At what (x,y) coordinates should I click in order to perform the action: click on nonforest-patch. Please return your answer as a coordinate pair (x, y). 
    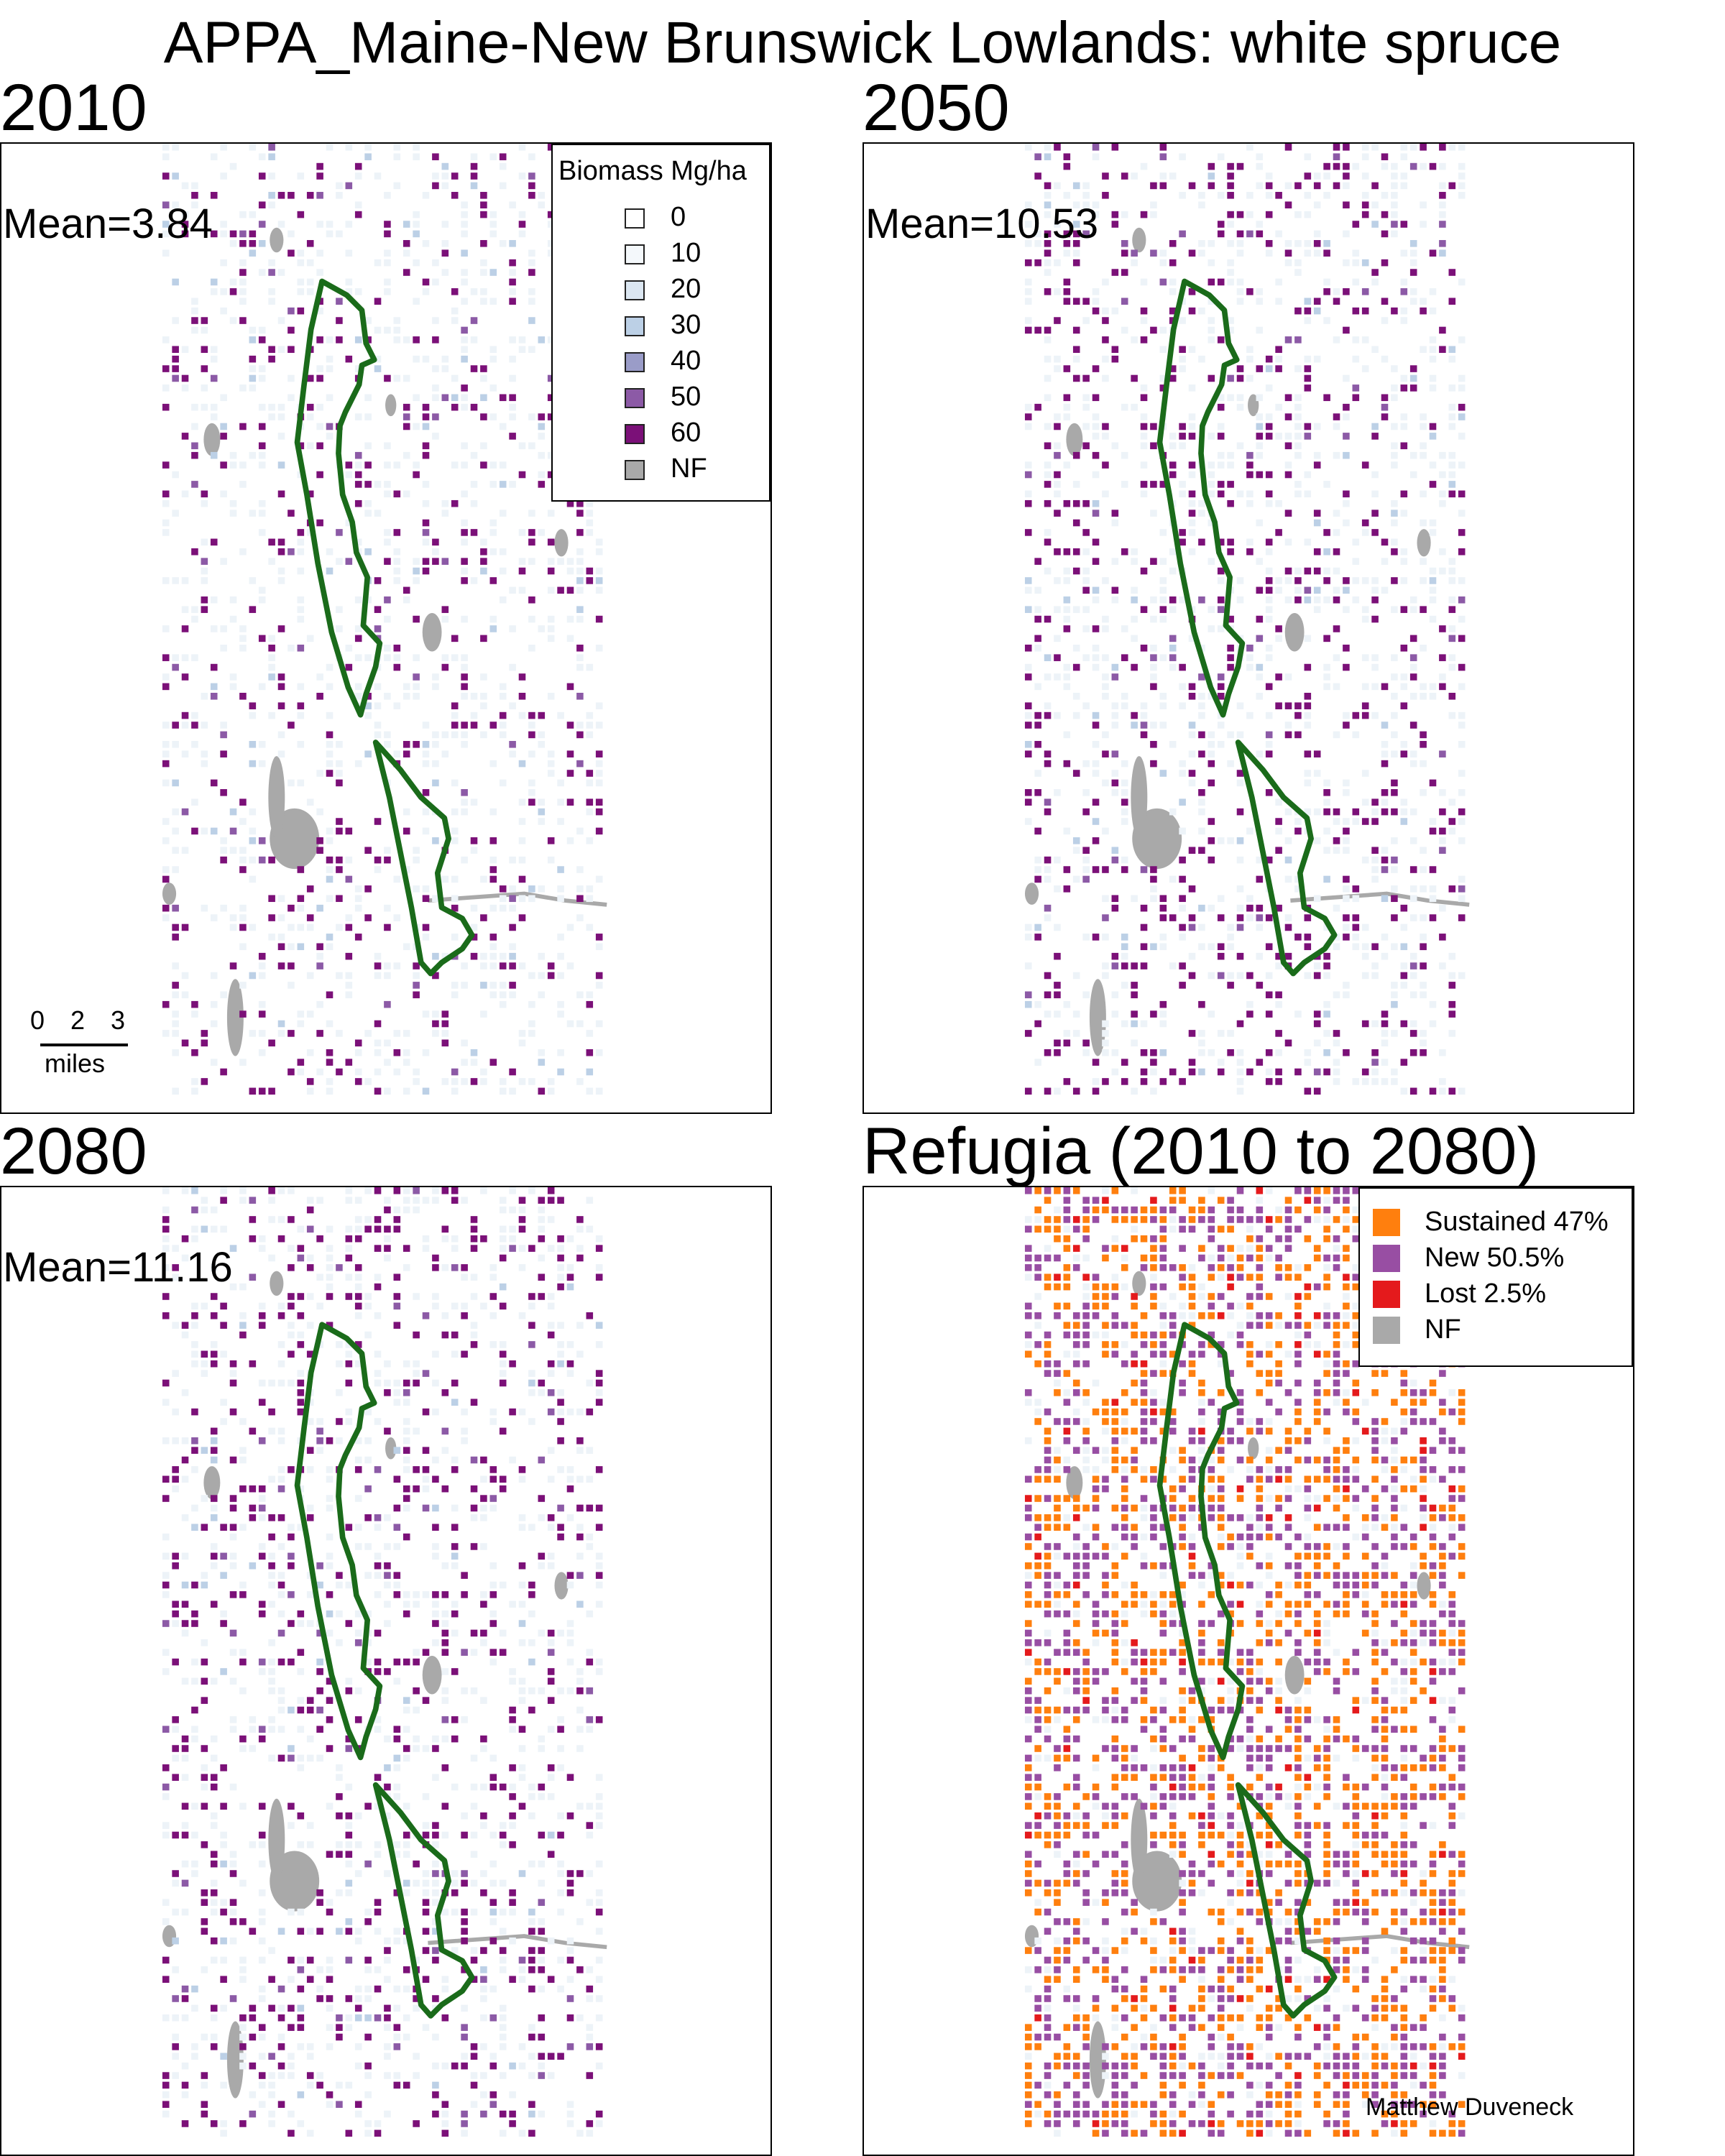
    Looking at the image, I should click on (432, 1675).